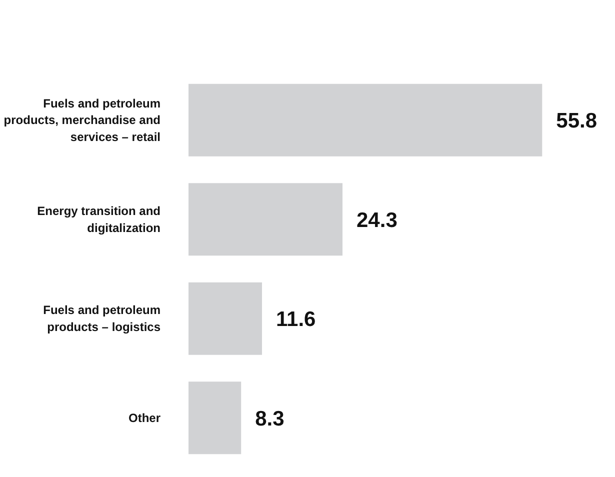 The height and width of the screenshot is (477, 615). What do you see at coordinates (377, 220) in the screenshot?
I see `data-label: 24.3` at bounding box center [377, 220].